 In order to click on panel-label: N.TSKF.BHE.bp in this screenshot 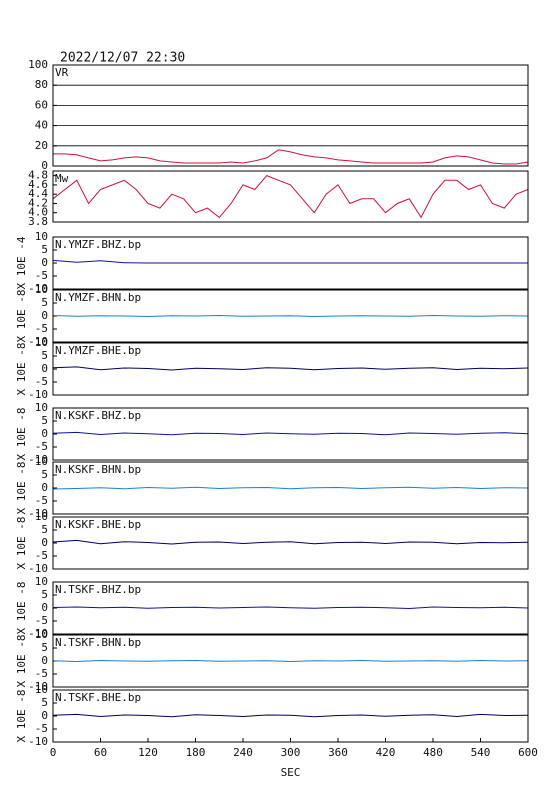, I will do `click(98, 697)`.